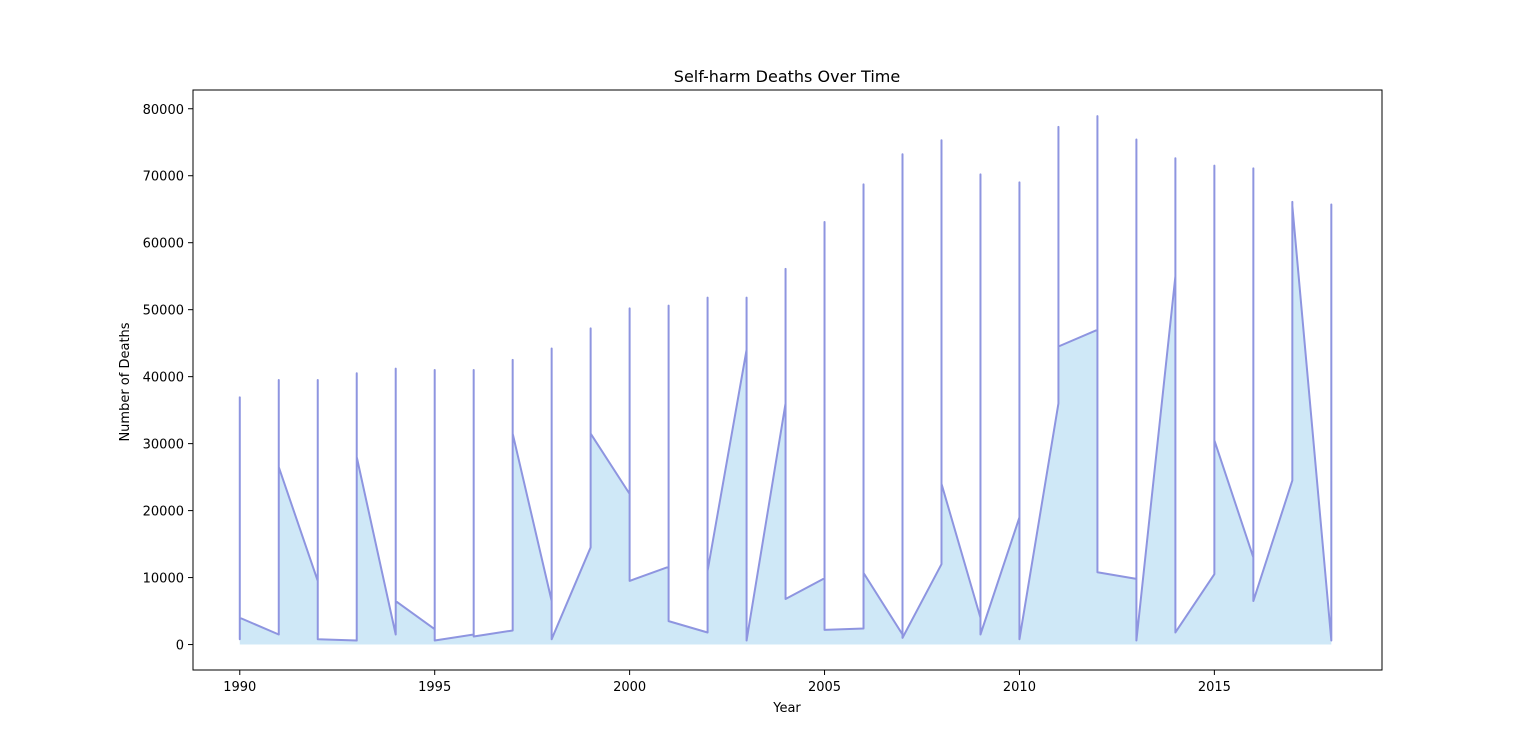 This screenshot has width=1536, height=754. Describe the element at coordinates (180, 646) in the screenshot. I see `y-tick-label: 0` at that location.